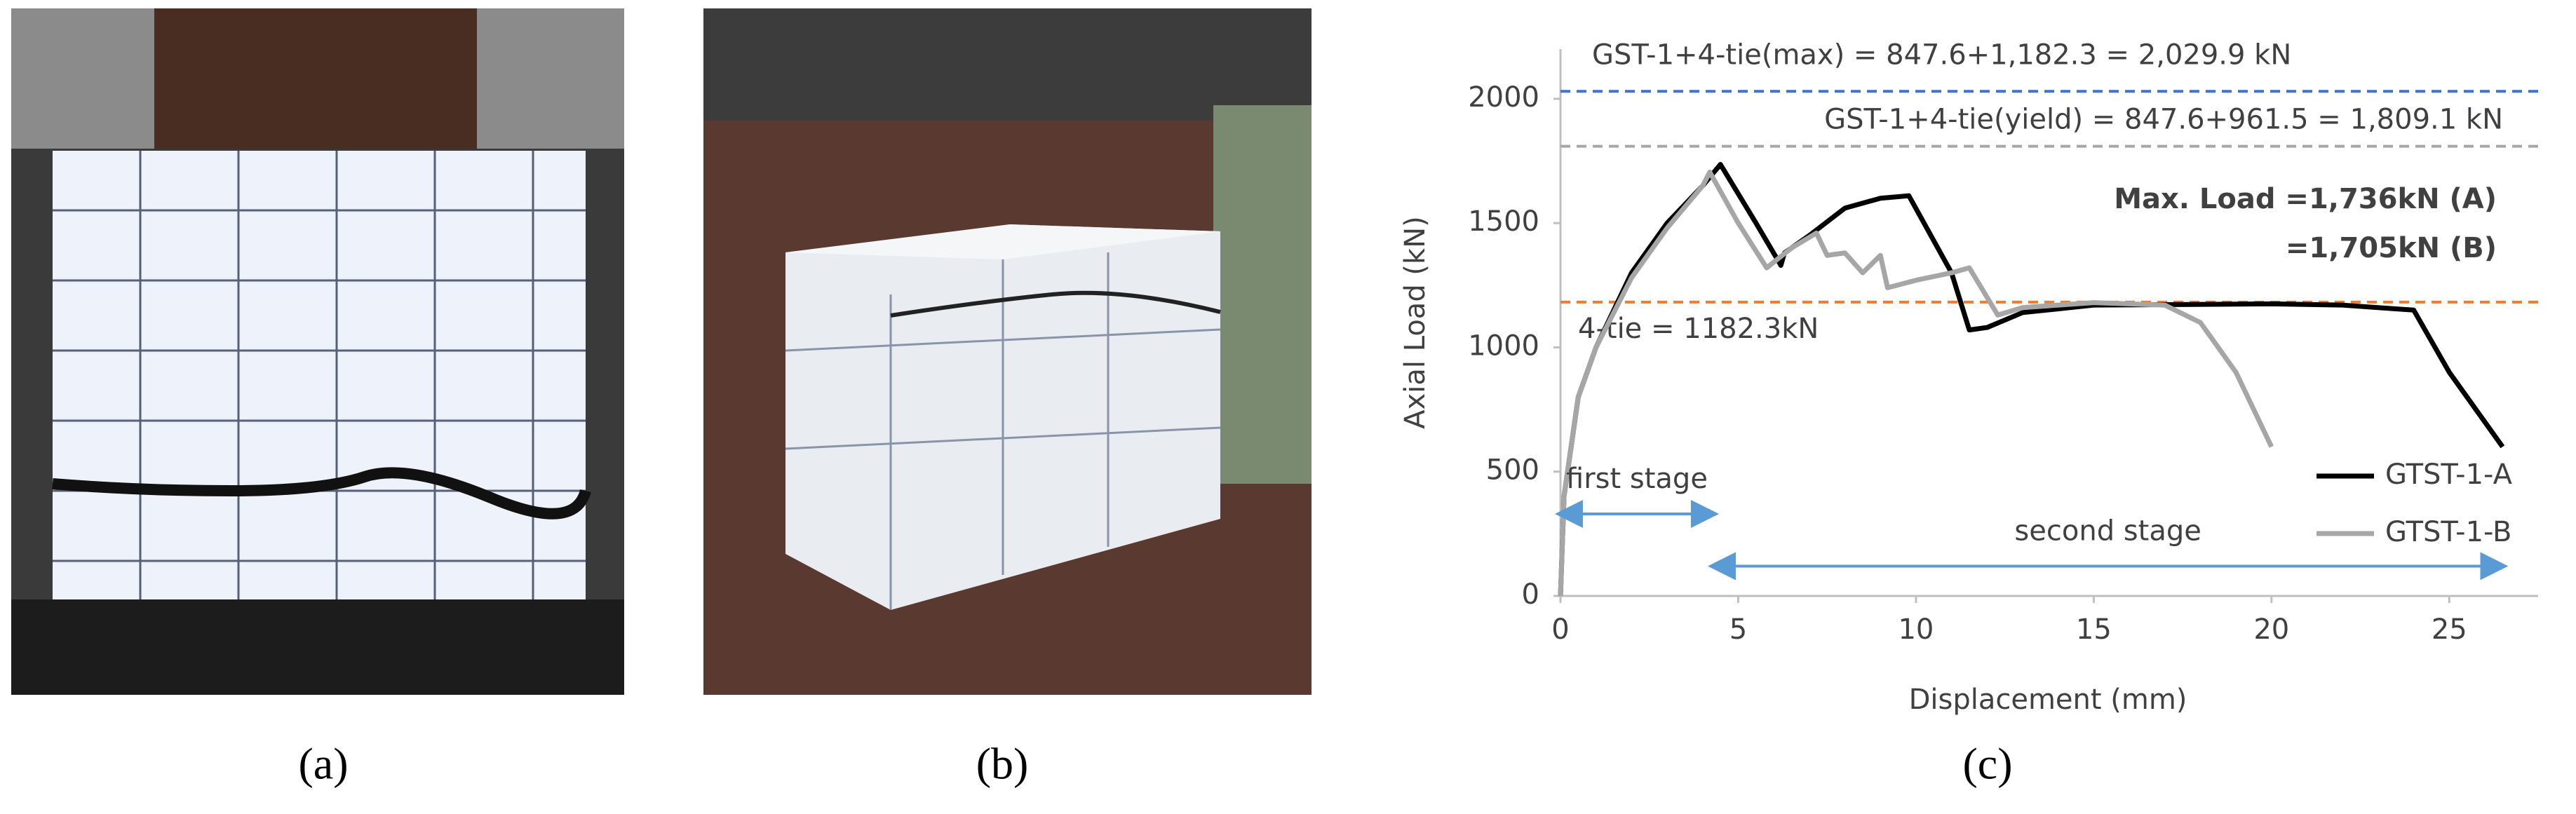  Describe the element at coordinates (2094, 629) in the screenshot. I see `x-tick-label: 15` at that location.